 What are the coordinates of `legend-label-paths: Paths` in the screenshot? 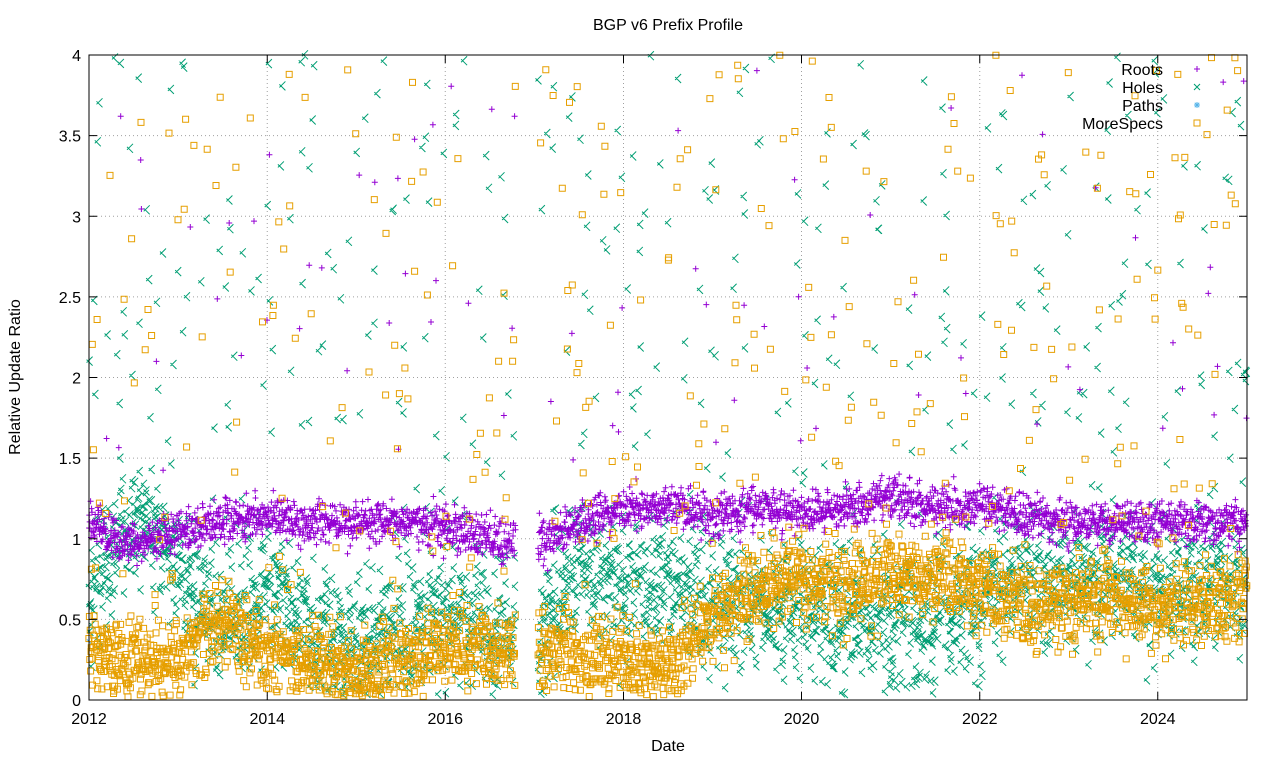 It's located at (1142, 106).